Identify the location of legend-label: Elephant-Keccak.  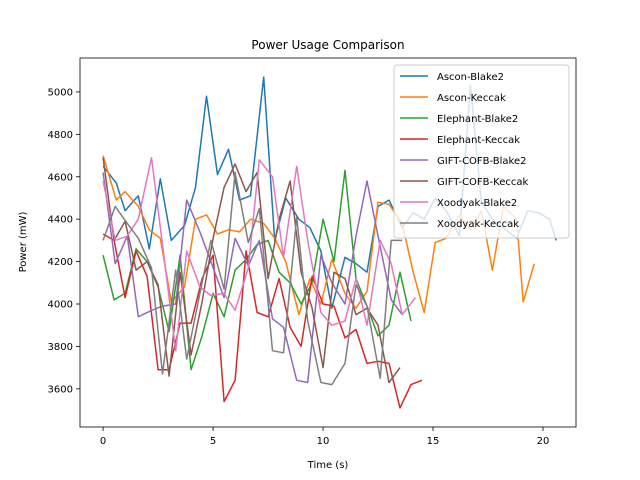
(478, 140).